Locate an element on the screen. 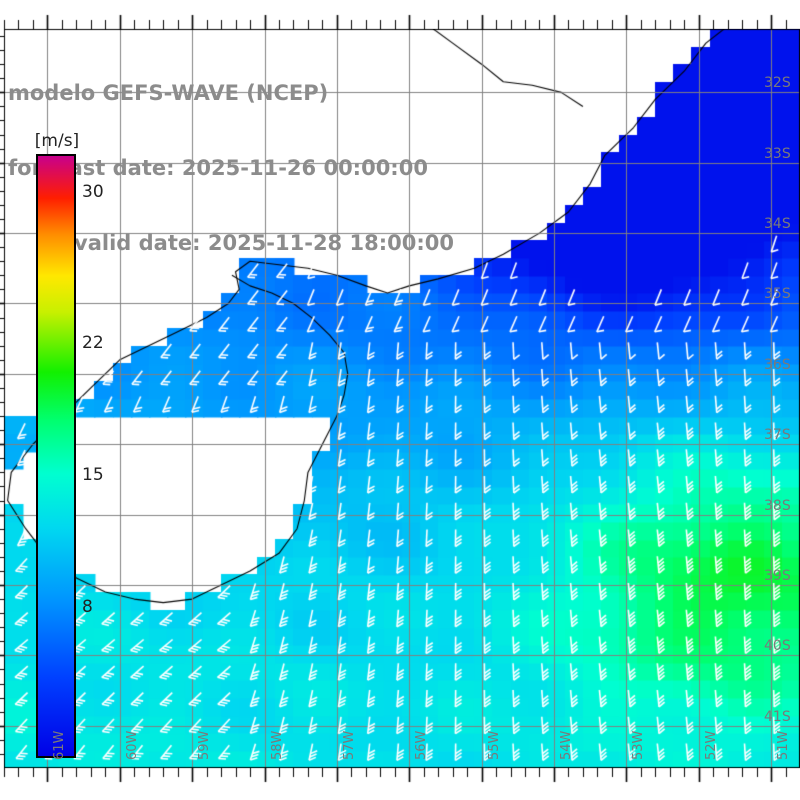 This screenshot has height=800, width=800. x-tick-60W: 60W is located at coordinates (132, 745).